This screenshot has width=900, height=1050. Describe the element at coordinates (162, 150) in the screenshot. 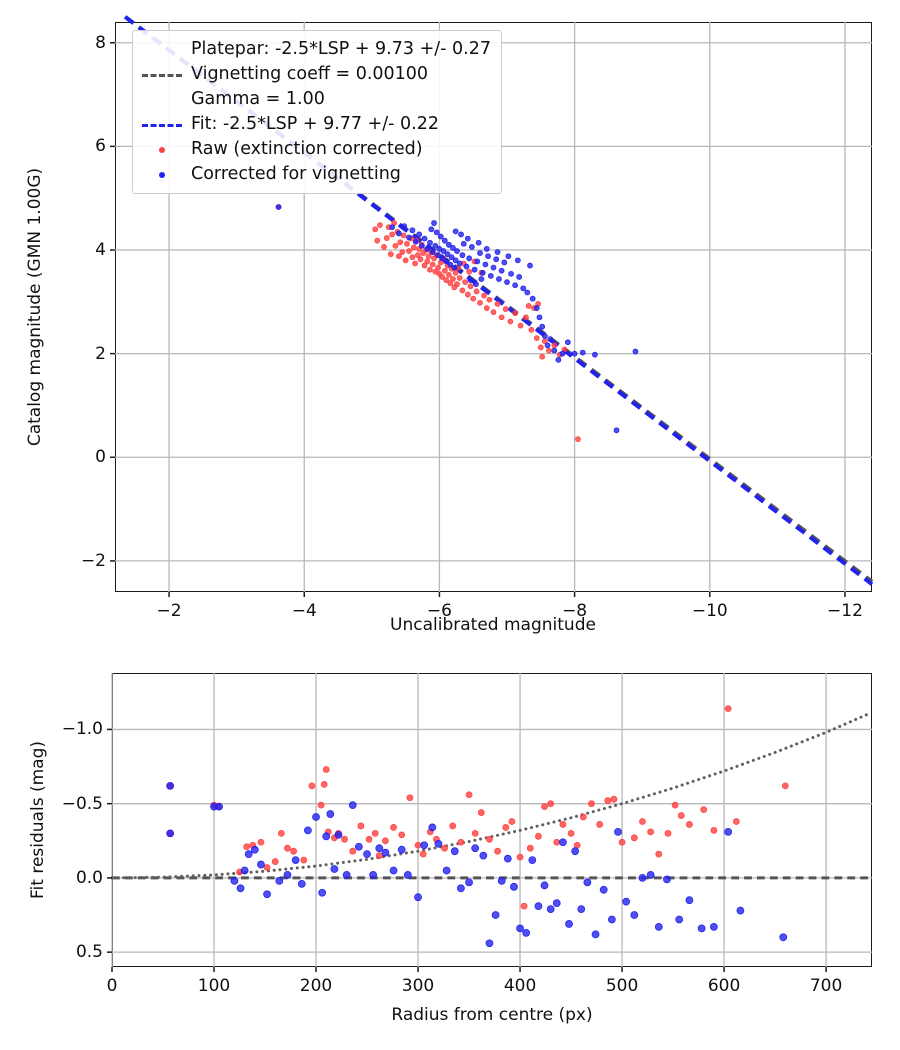

I see `legend-red-dot-icon` at that location.